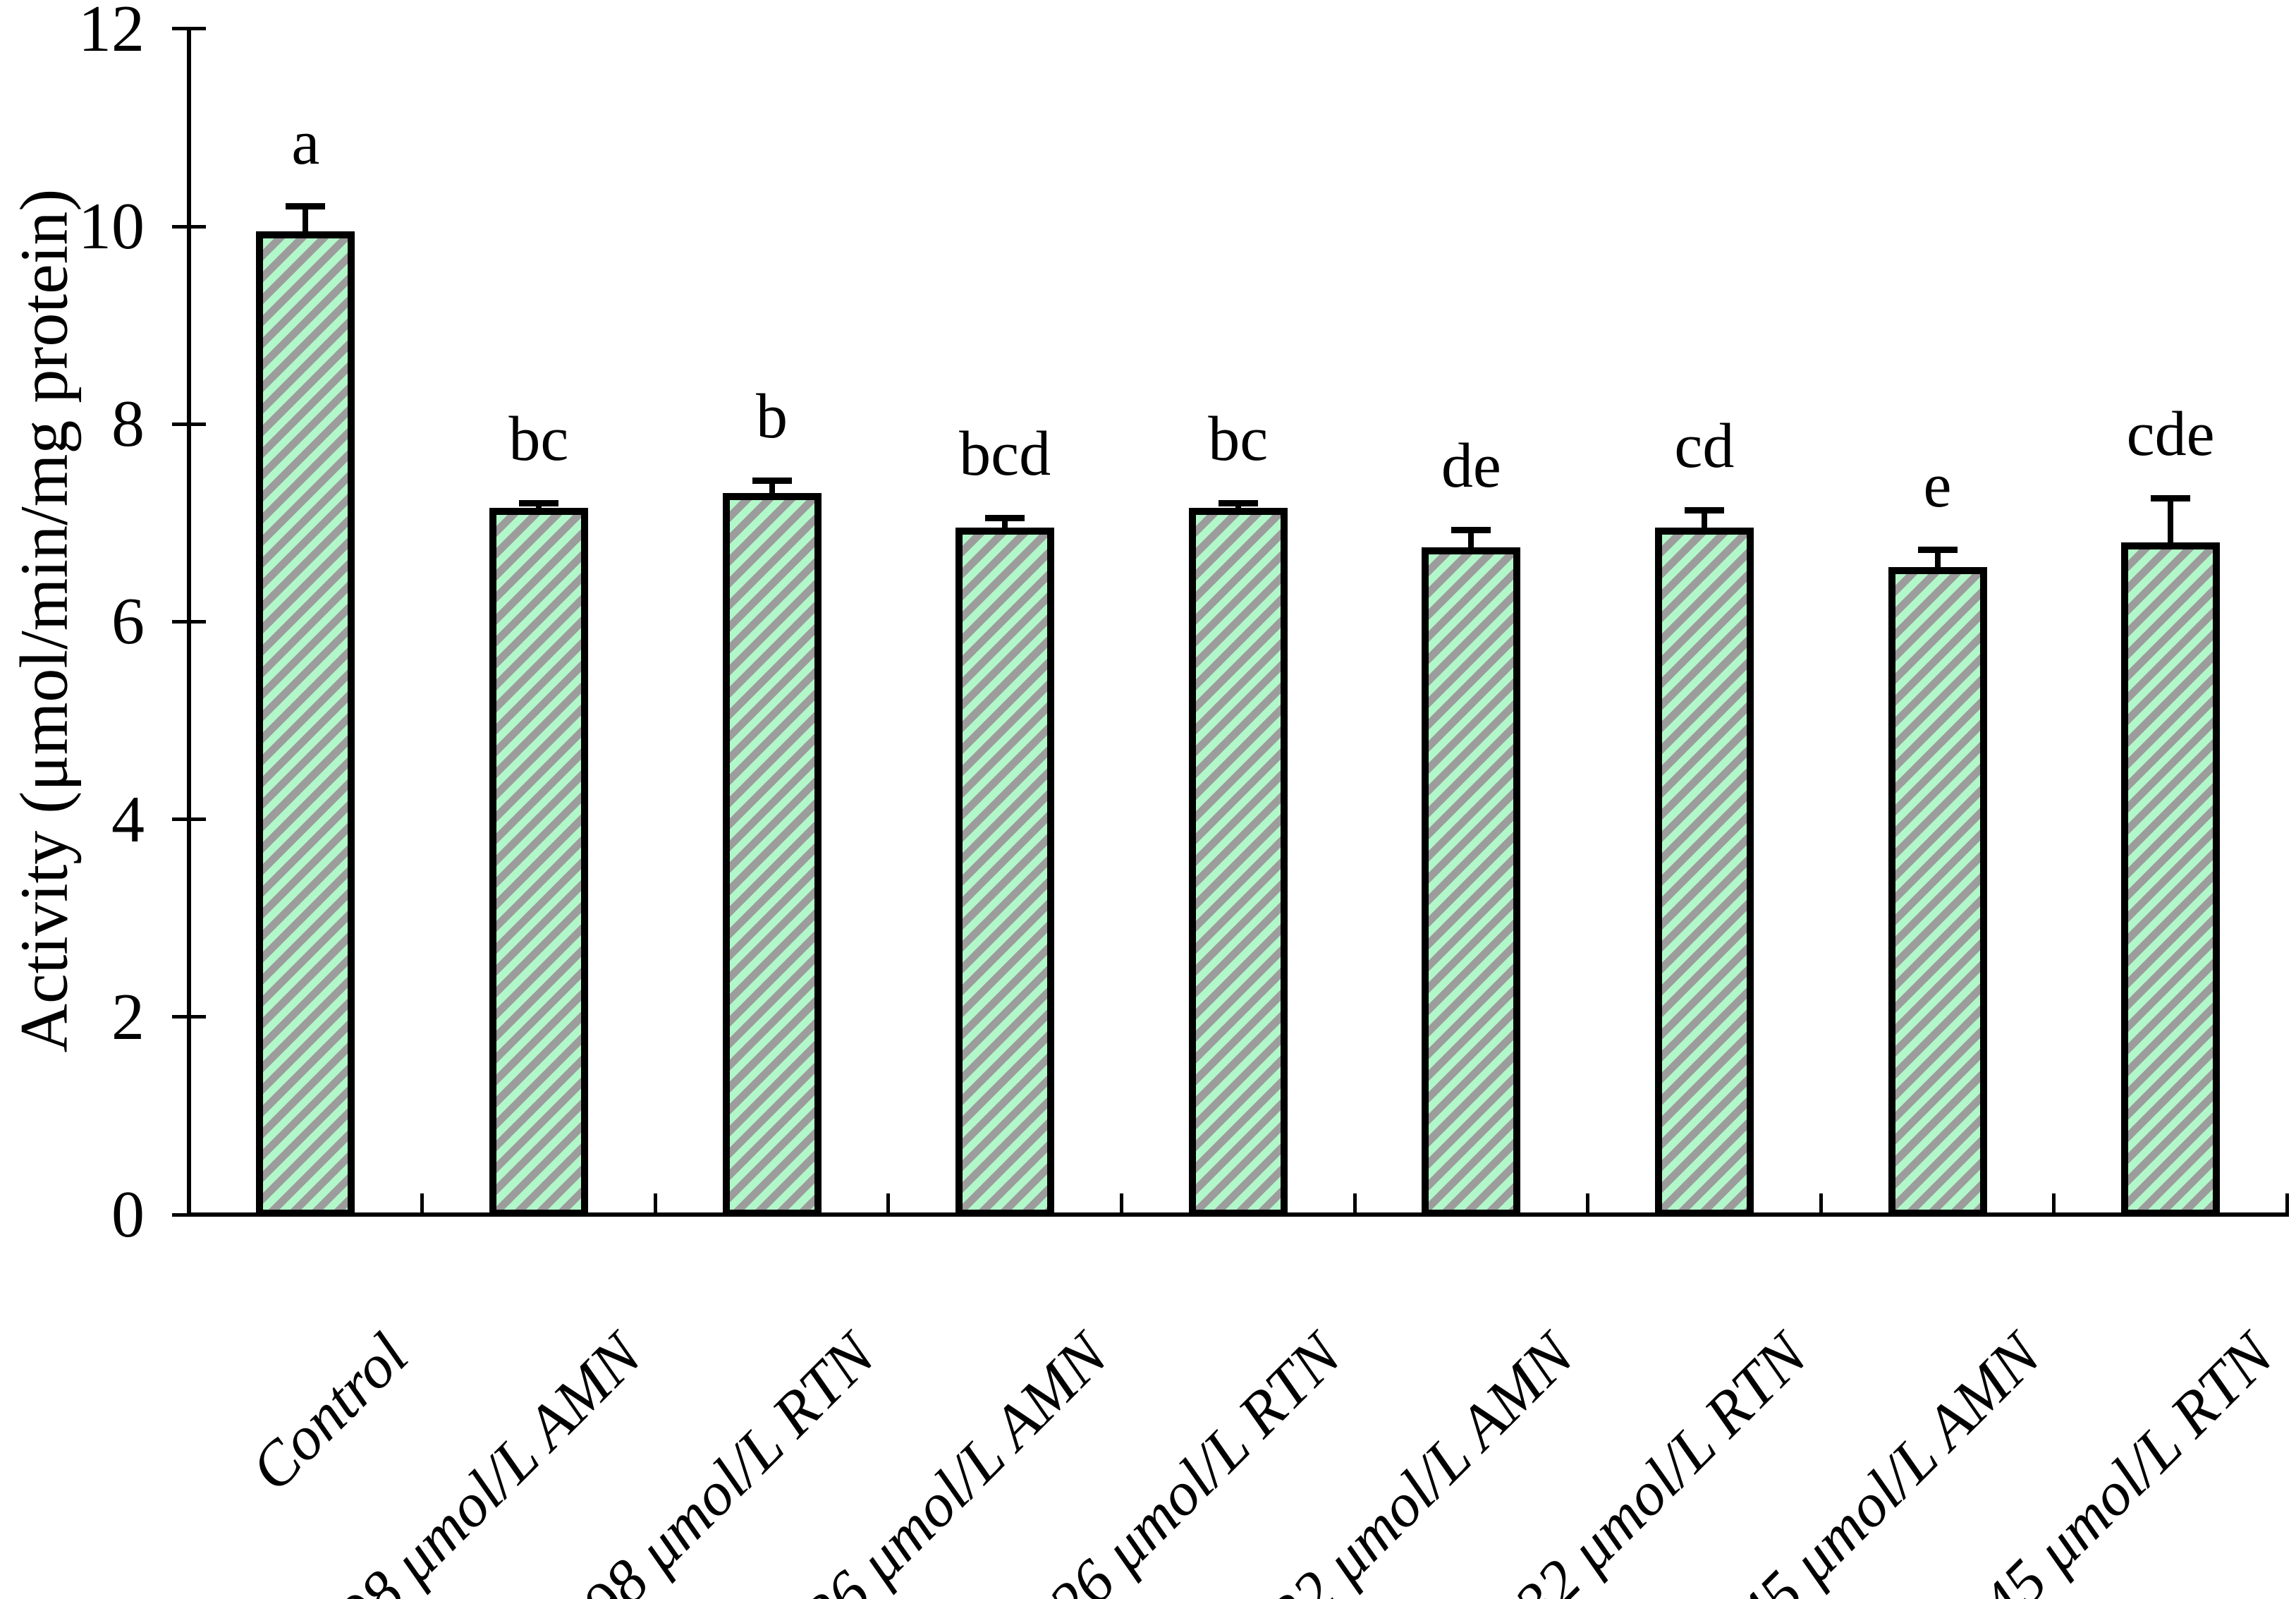  What do you see at coordinates (330, 1412) in the screenshot?
I see `x-category-label: Control` at bounding box center [330, 1412].